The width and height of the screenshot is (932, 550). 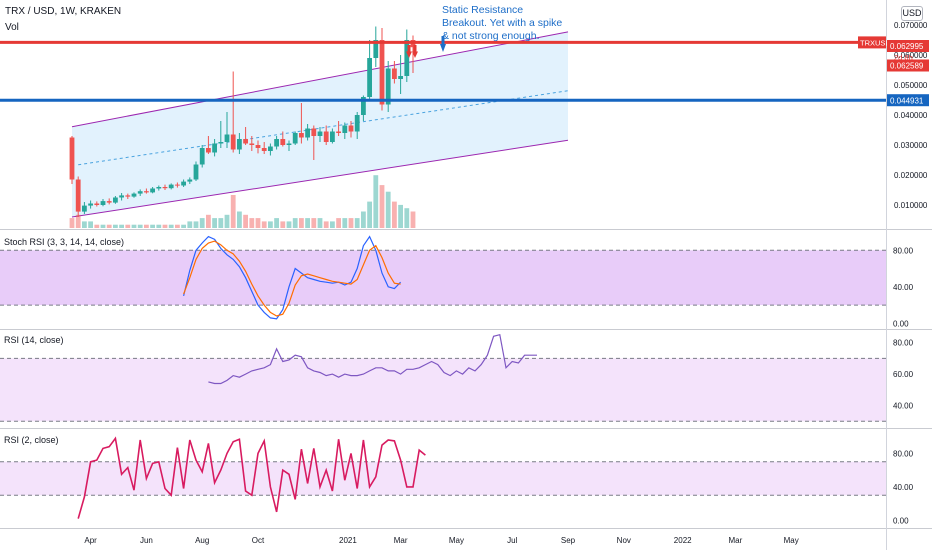 I want to click on rsi2-tick-label: 80.00, so click(x=903, y=453).